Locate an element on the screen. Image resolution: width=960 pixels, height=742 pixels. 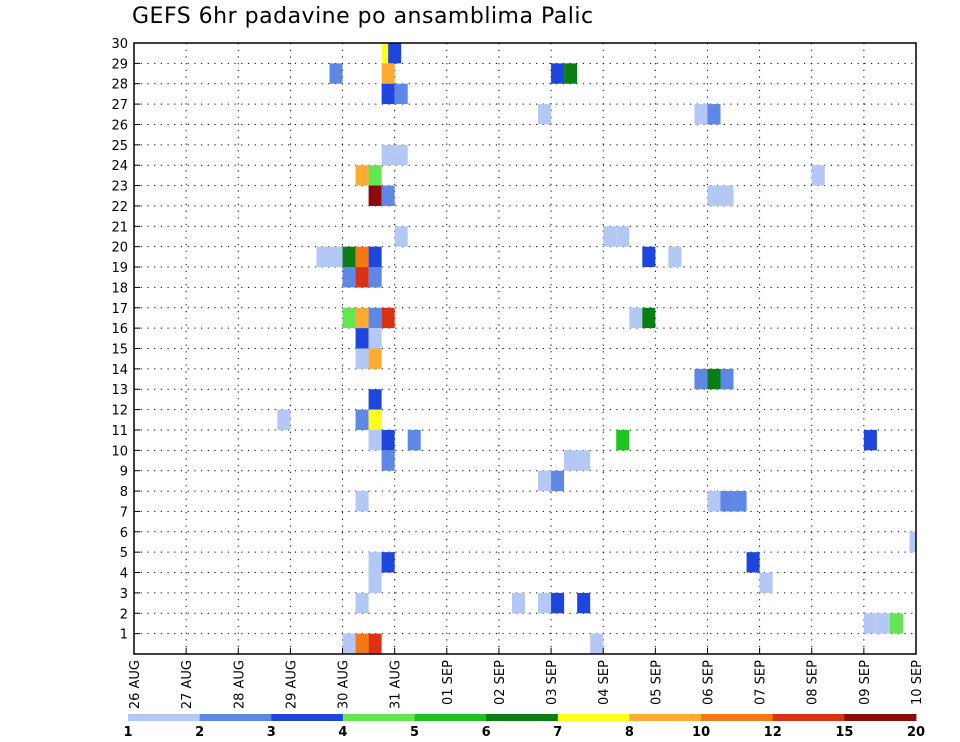
y-tick-label: 6 is located at coordinates (124, 533).